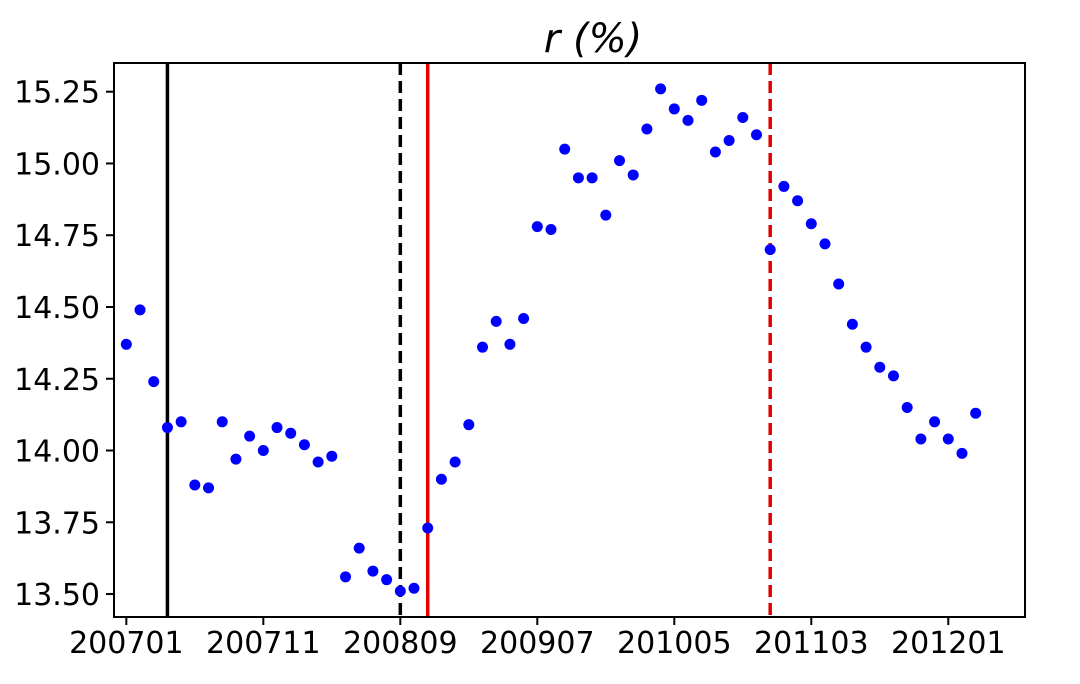 Image resolution: width=1080 pixels, height=684 pixels. I want to click on x-tick-label: 200711, so click(263, 643).